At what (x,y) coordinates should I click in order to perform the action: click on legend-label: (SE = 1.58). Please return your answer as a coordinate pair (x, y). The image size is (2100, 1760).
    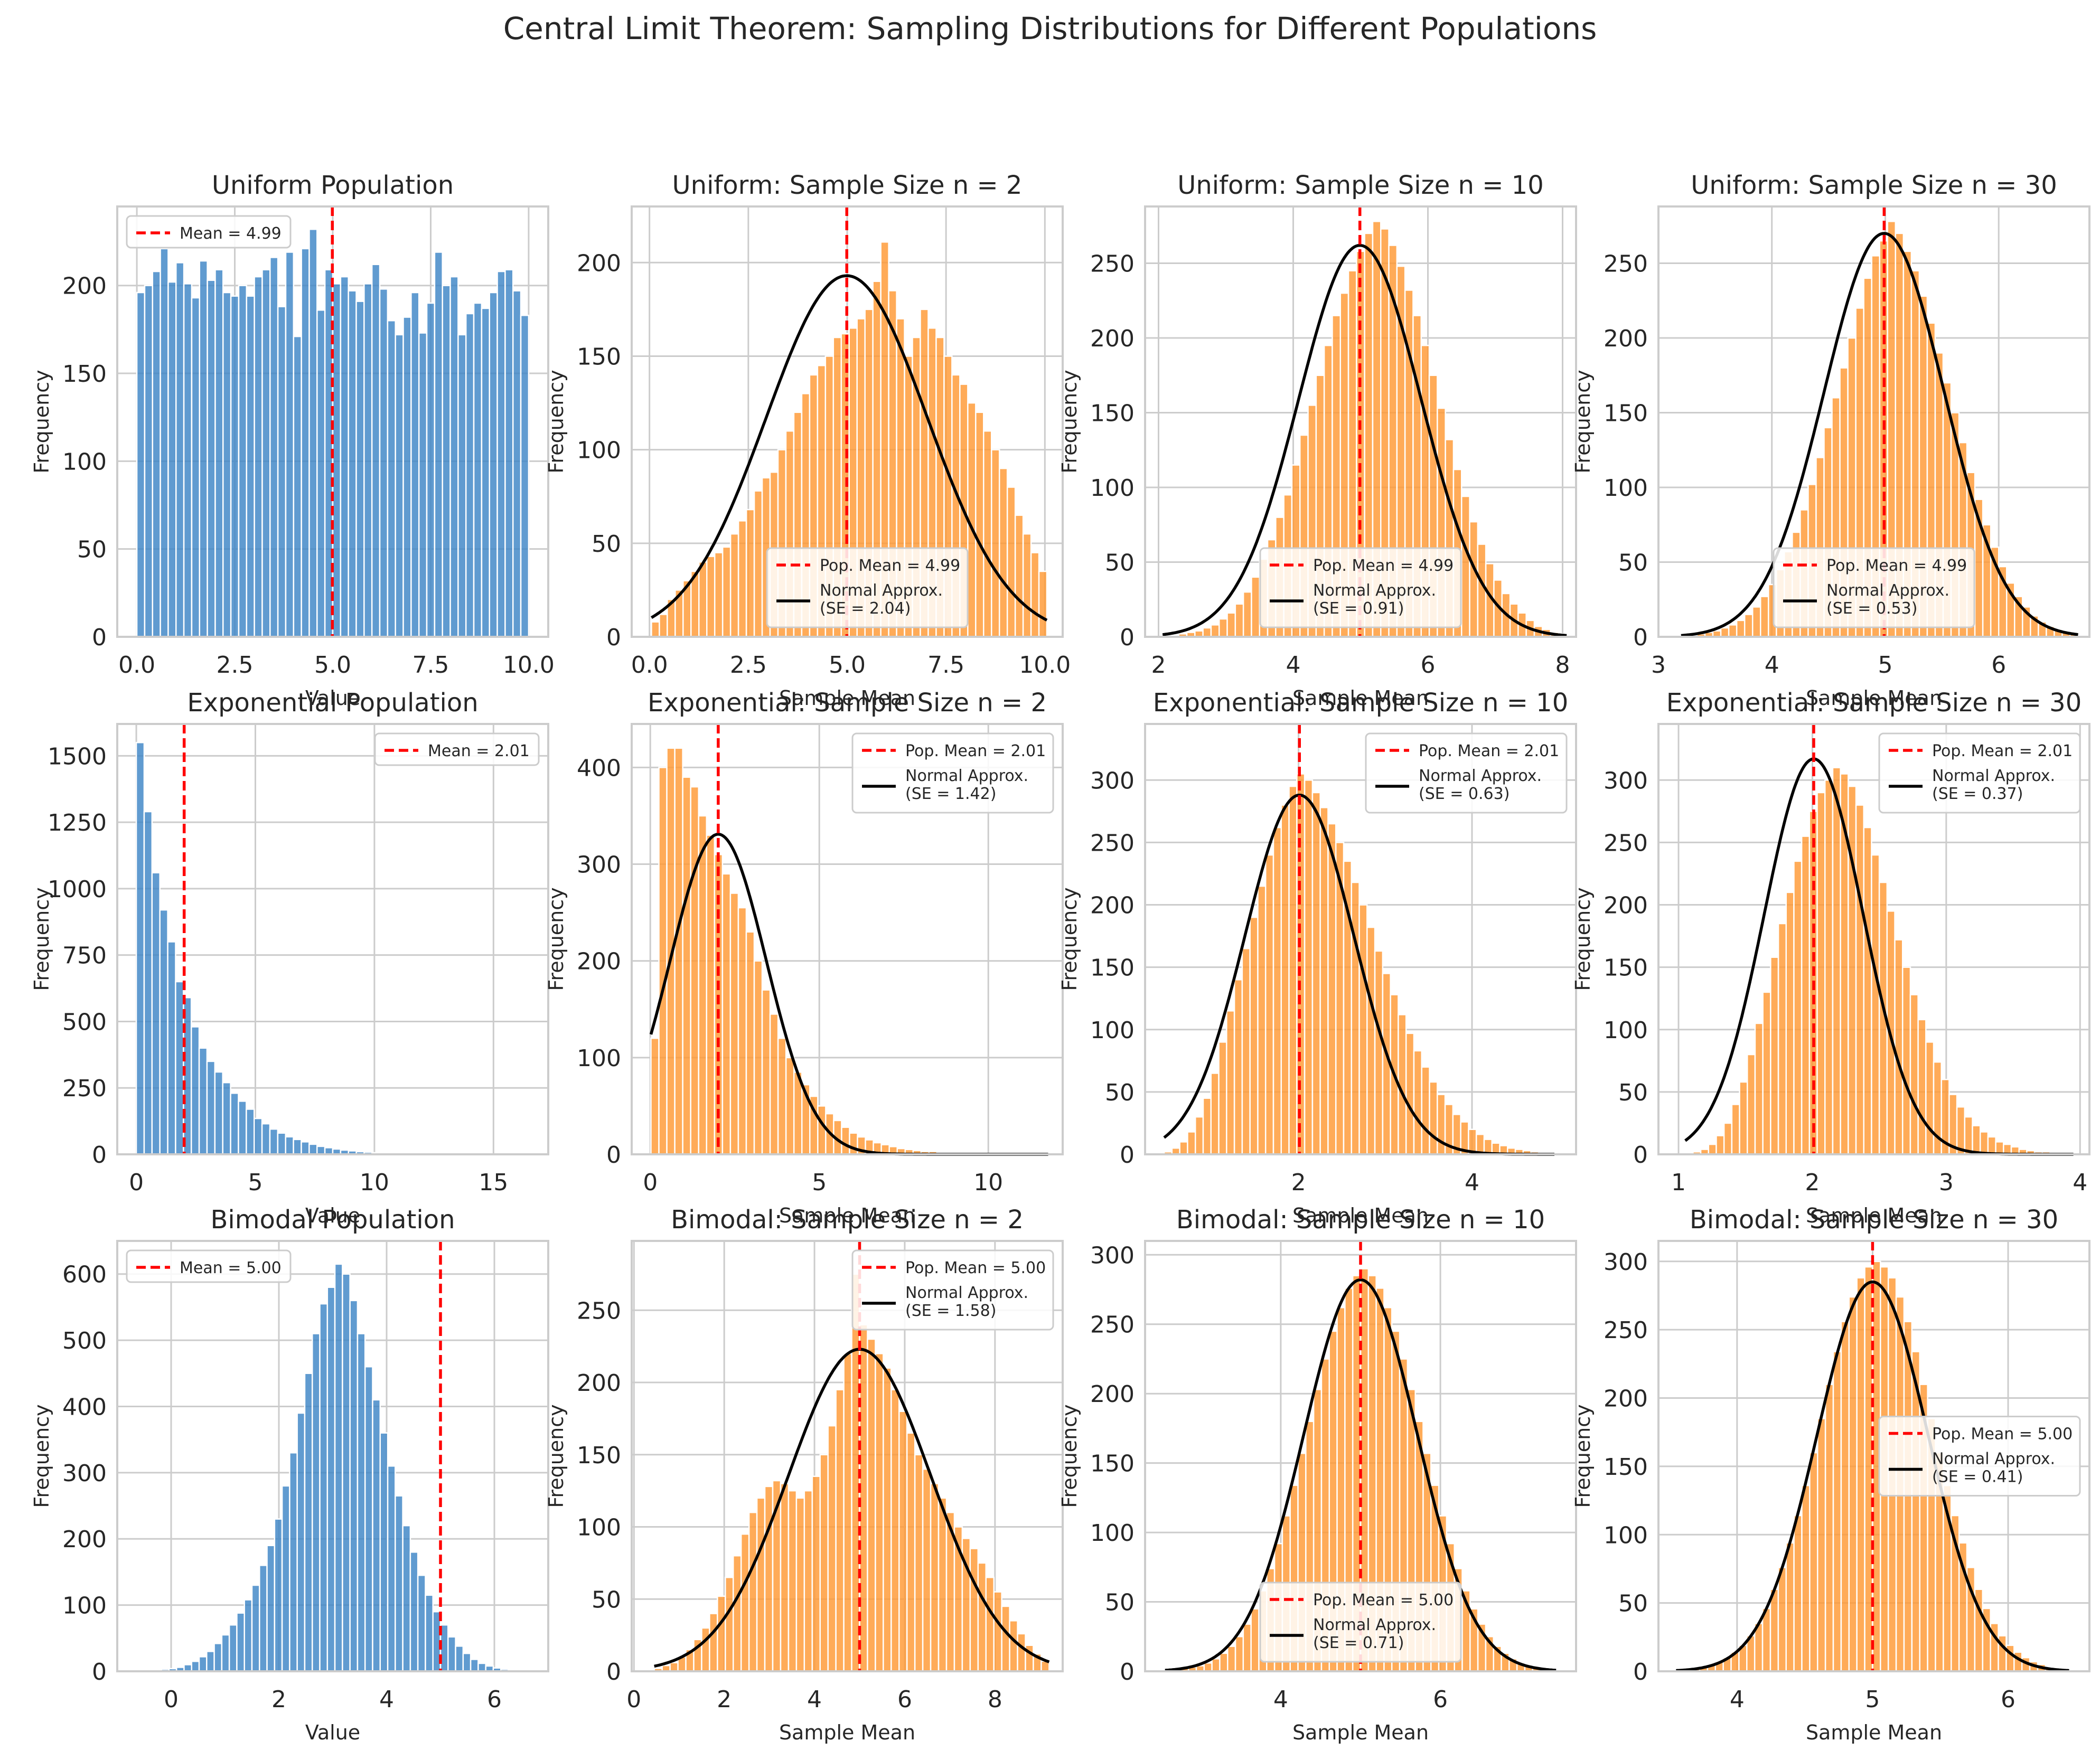
    Looking at the image, I should click on (950, 1311).